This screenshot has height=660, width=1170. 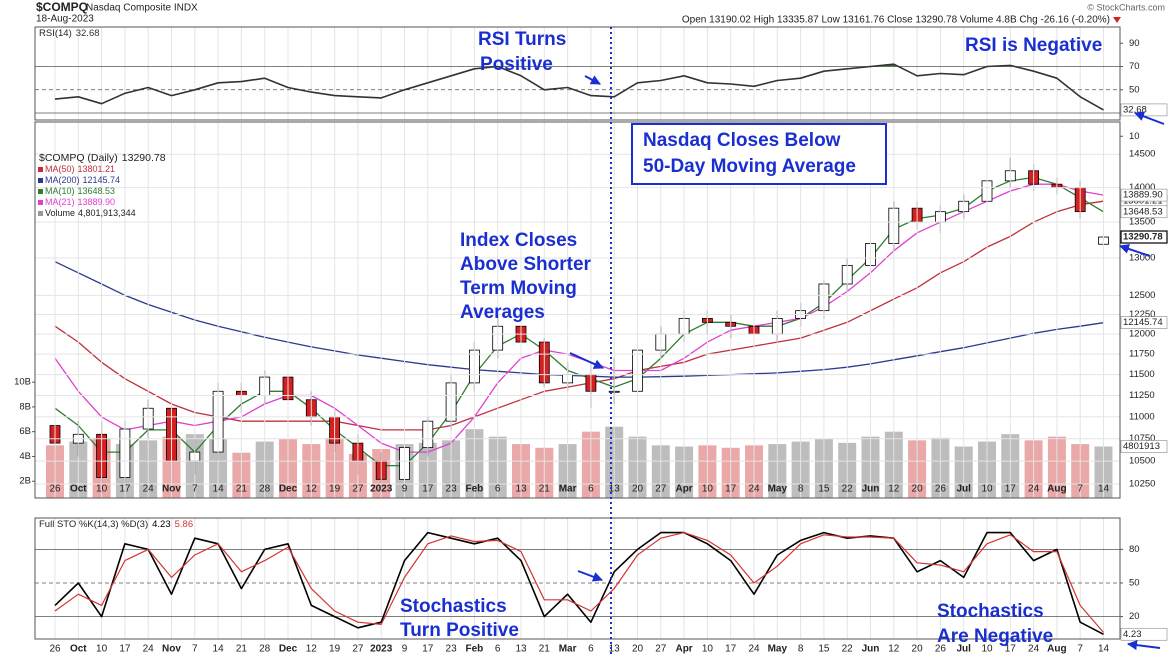 What do you see at coordinates (475, 649) in the screenshot?
I see `x-tick-label: Feb` at bounding box center [475, 649].